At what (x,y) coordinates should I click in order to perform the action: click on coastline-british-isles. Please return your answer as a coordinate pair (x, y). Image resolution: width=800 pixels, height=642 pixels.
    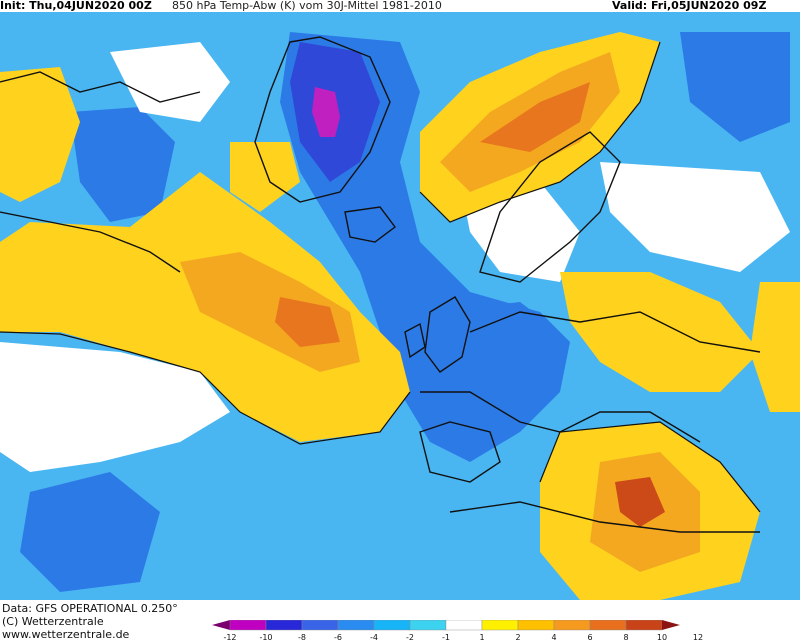
    Looking at the image, I should click on (437, 334).